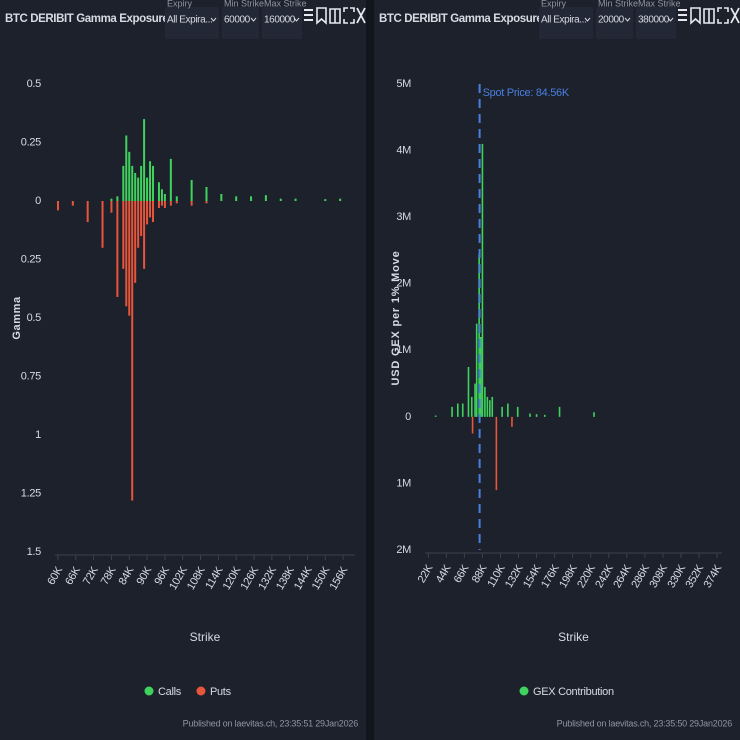  What do you see at coordinates (611, 20) in the screenshot?
I see `dropdown-value: 20000` at bounding box center [611, 20].